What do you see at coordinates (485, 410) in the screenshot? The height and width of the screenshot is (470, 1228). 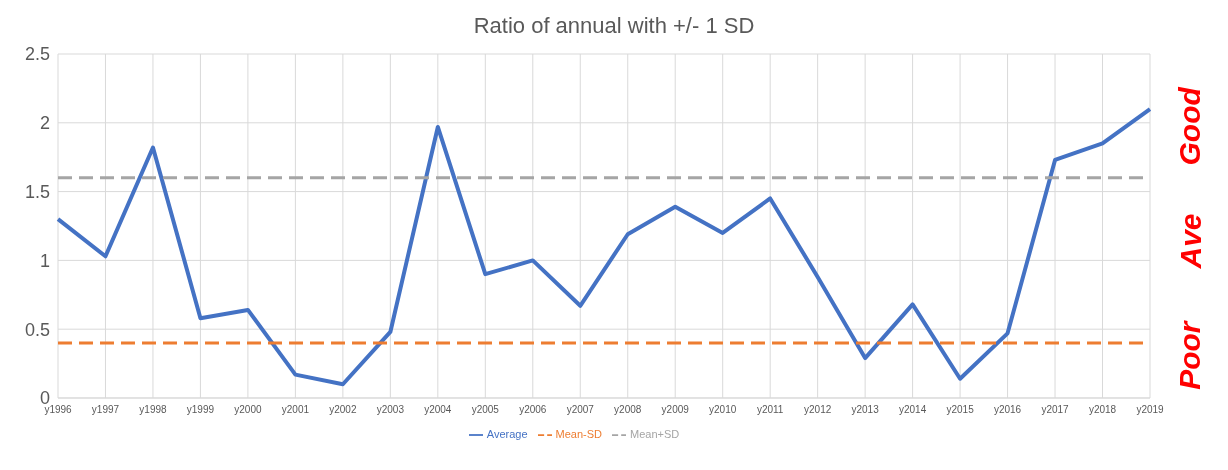 I see `x-tick-label: y2005` at bounding box center [485, 410].